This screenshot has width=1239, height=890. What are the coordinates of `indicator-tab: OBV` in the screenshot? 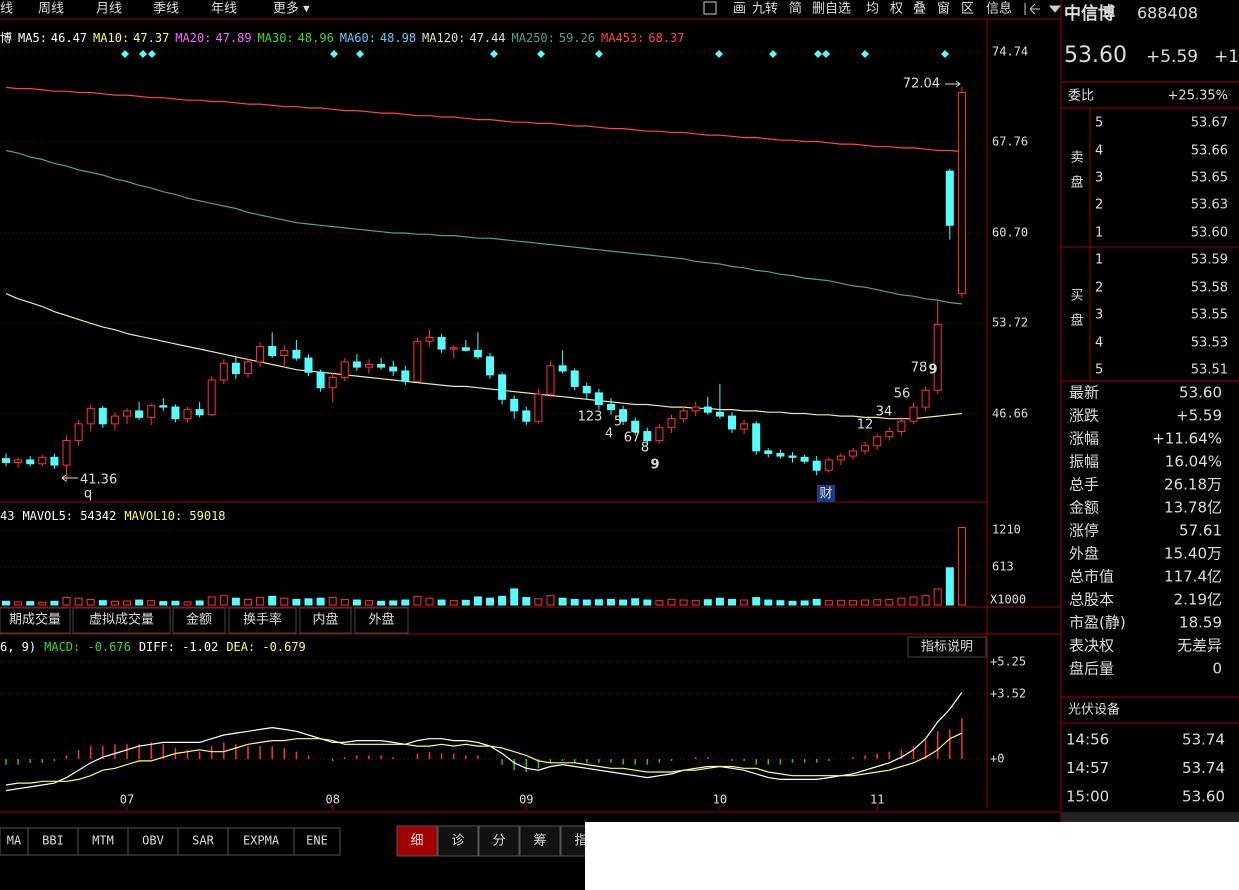 It's located at (153, 841).